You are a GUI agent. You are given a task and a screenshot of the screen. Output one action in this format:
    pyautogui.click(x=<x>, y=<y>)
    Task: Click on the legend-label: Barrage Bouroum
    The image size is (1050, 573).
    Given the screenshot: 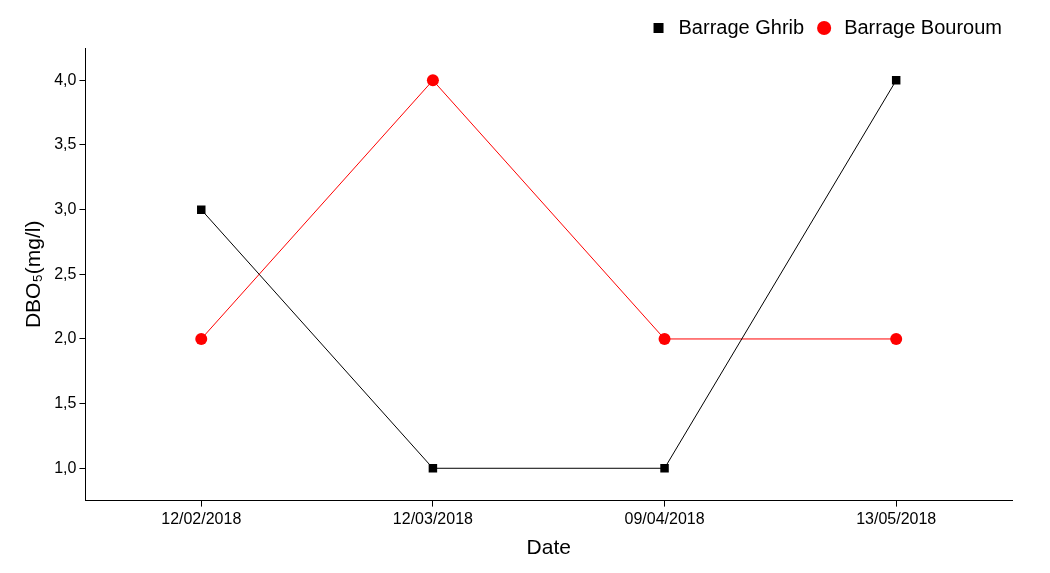 What is the action you would take?
    pyautogui.click(x=923, y=26)
    